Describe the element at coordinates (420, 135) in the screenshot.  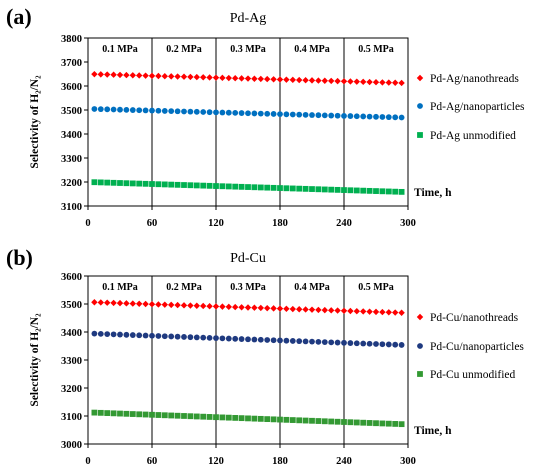
I see `legend-marker` at that location.